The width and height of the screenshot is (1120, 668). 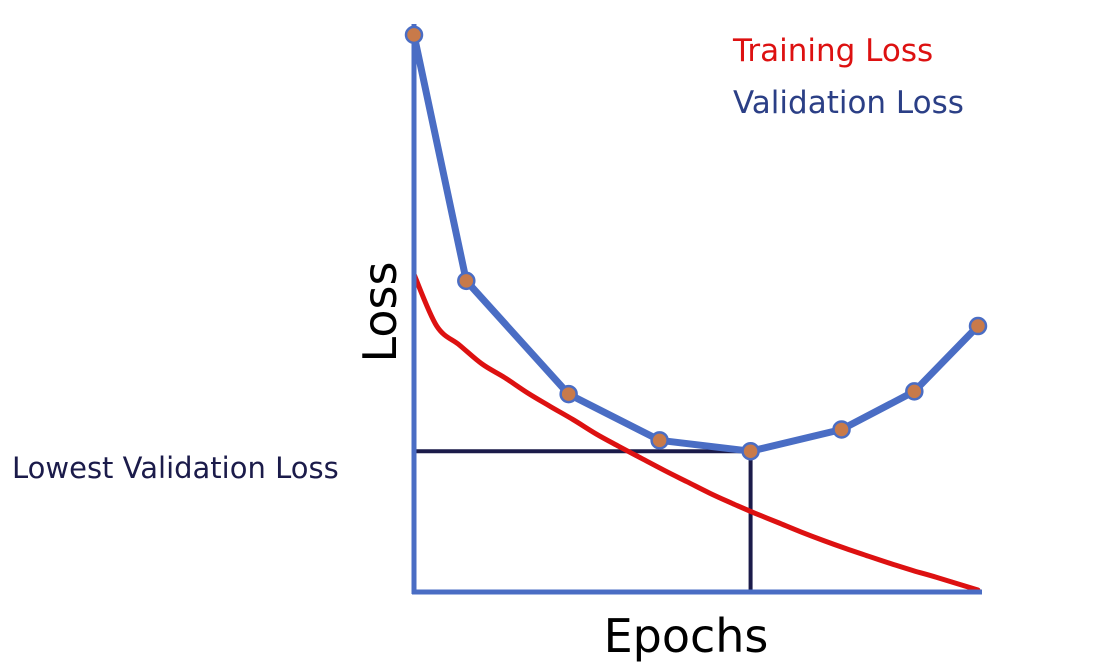 What do you see at coordinates (175, 468) in the screenshot?
I see `lowest-validation-loss-label: Lowest Validation Loss` at bounding box center [175, 468].